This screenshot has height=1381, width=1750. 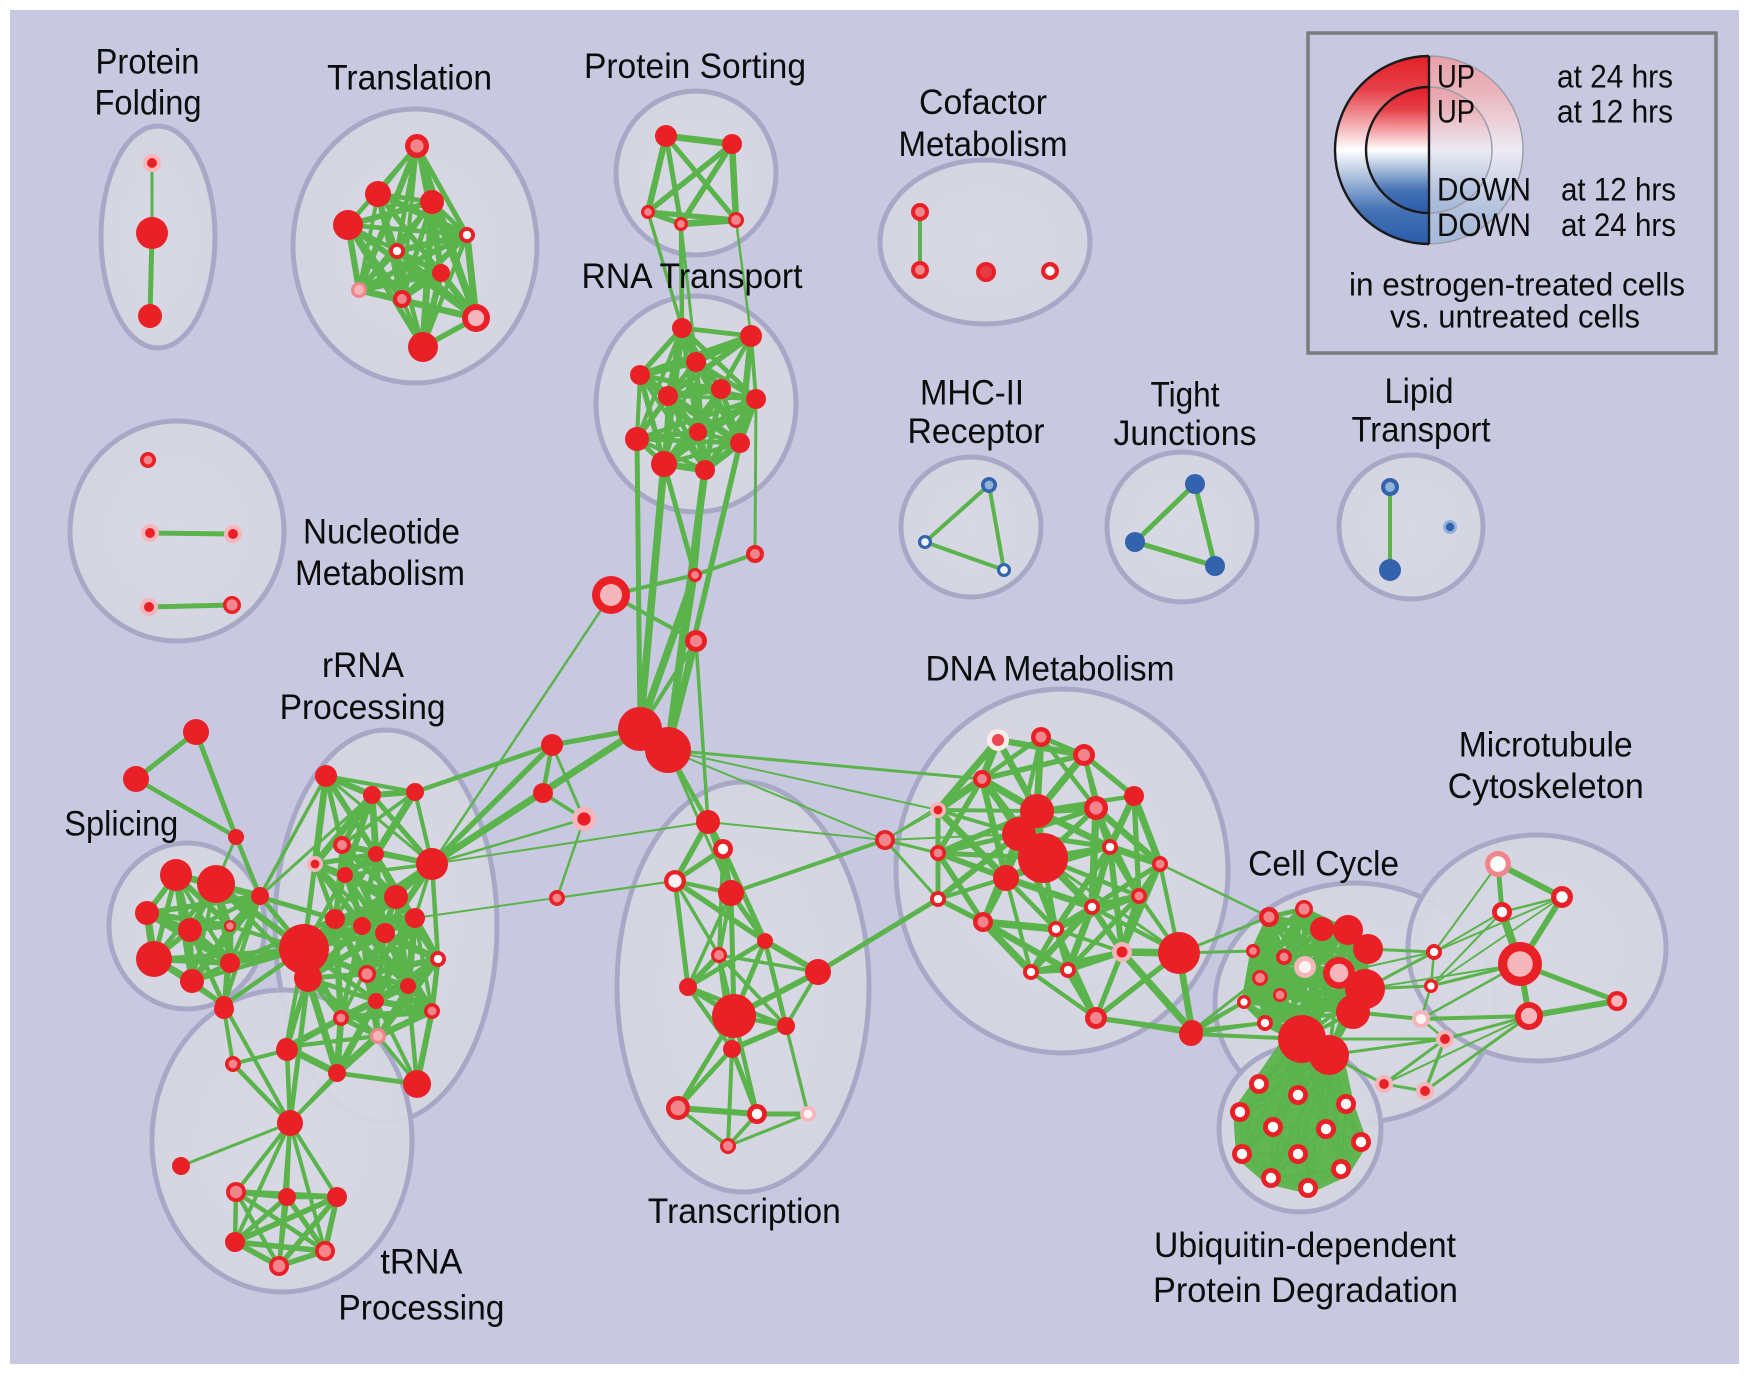 I want to click on svg-text: vs. untreated cells, so click(x=1515, y=317).